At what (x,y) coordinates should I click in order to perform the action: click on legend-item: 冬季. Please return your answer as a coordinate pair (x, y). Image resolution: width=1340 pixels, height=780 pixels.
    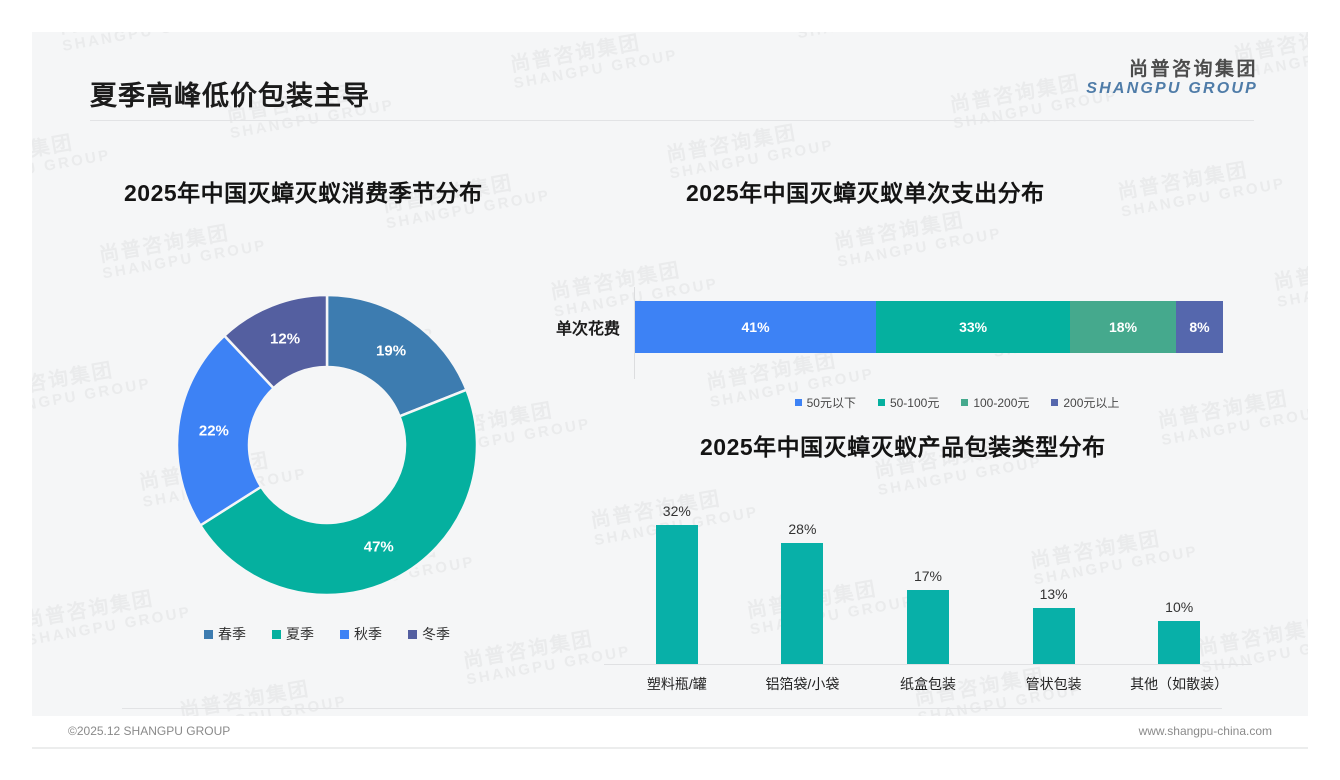
    Looking at the image, I should click on (429, 634).